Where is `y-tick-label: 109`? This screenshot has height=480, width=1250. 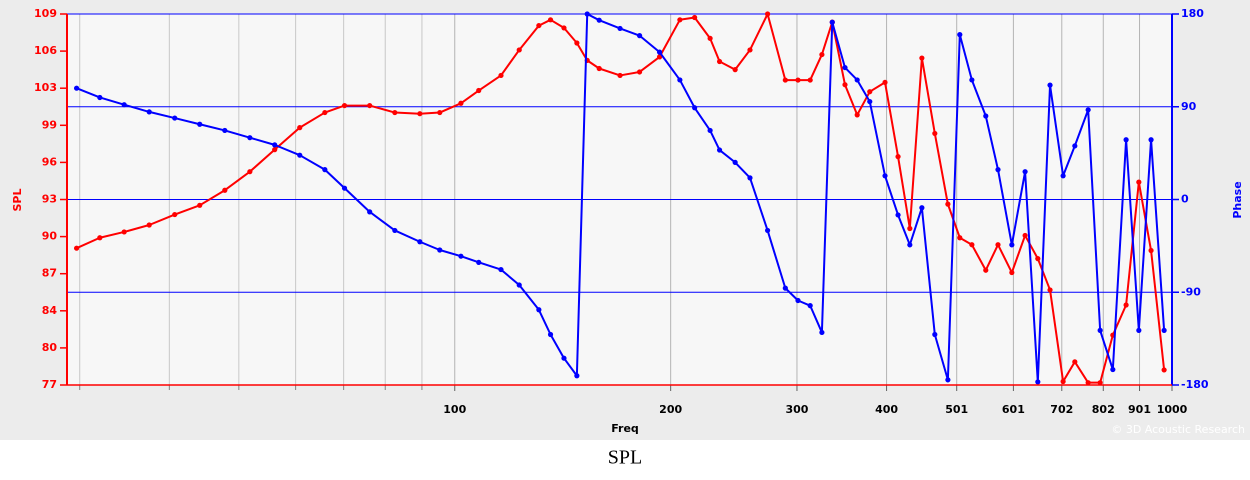 y-tick-label: 109 is located at coordinates (45, 13).